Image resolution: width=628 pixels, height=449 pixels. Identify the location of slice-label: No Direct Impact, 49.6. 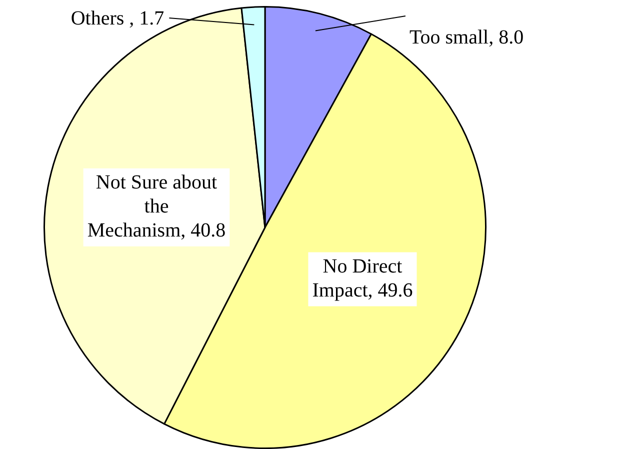
(362, 279).